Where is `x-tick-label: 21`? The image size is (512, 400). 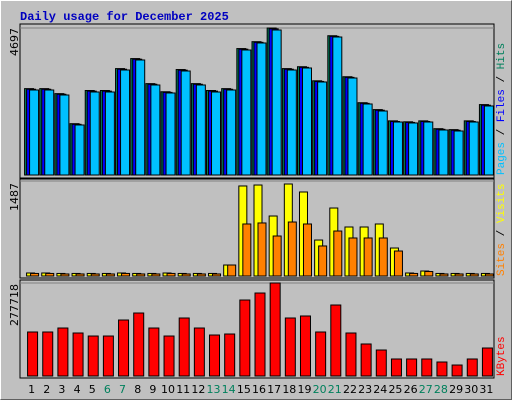 x-tick-label: 21 is located at coordinates (335, 389).